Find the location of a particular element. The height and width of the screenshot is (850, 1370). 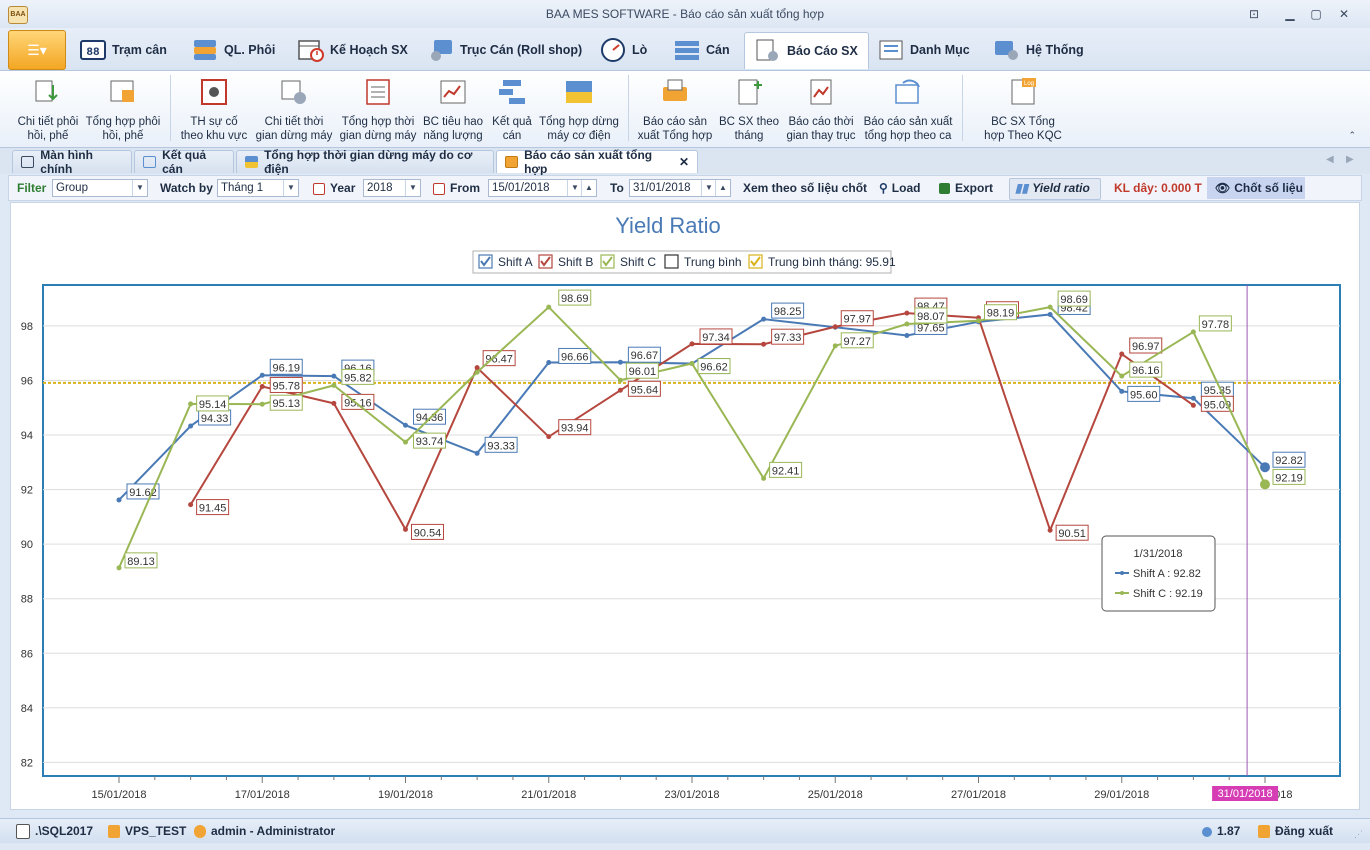

chot-so-lieu-button is located at coordinates (1256, 188).